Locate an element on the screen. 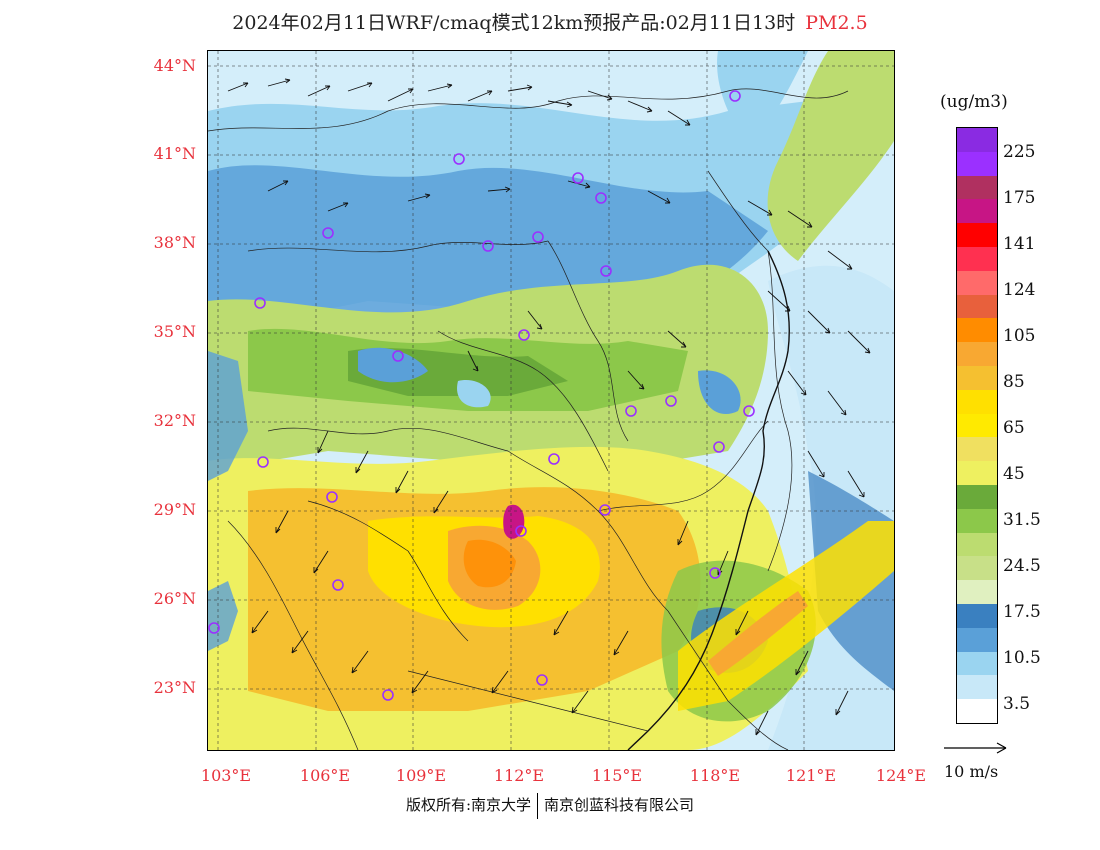 Image resolution: width=1100 pixels, height=850 pixels. colorbar is located at coordinates (977, 425).